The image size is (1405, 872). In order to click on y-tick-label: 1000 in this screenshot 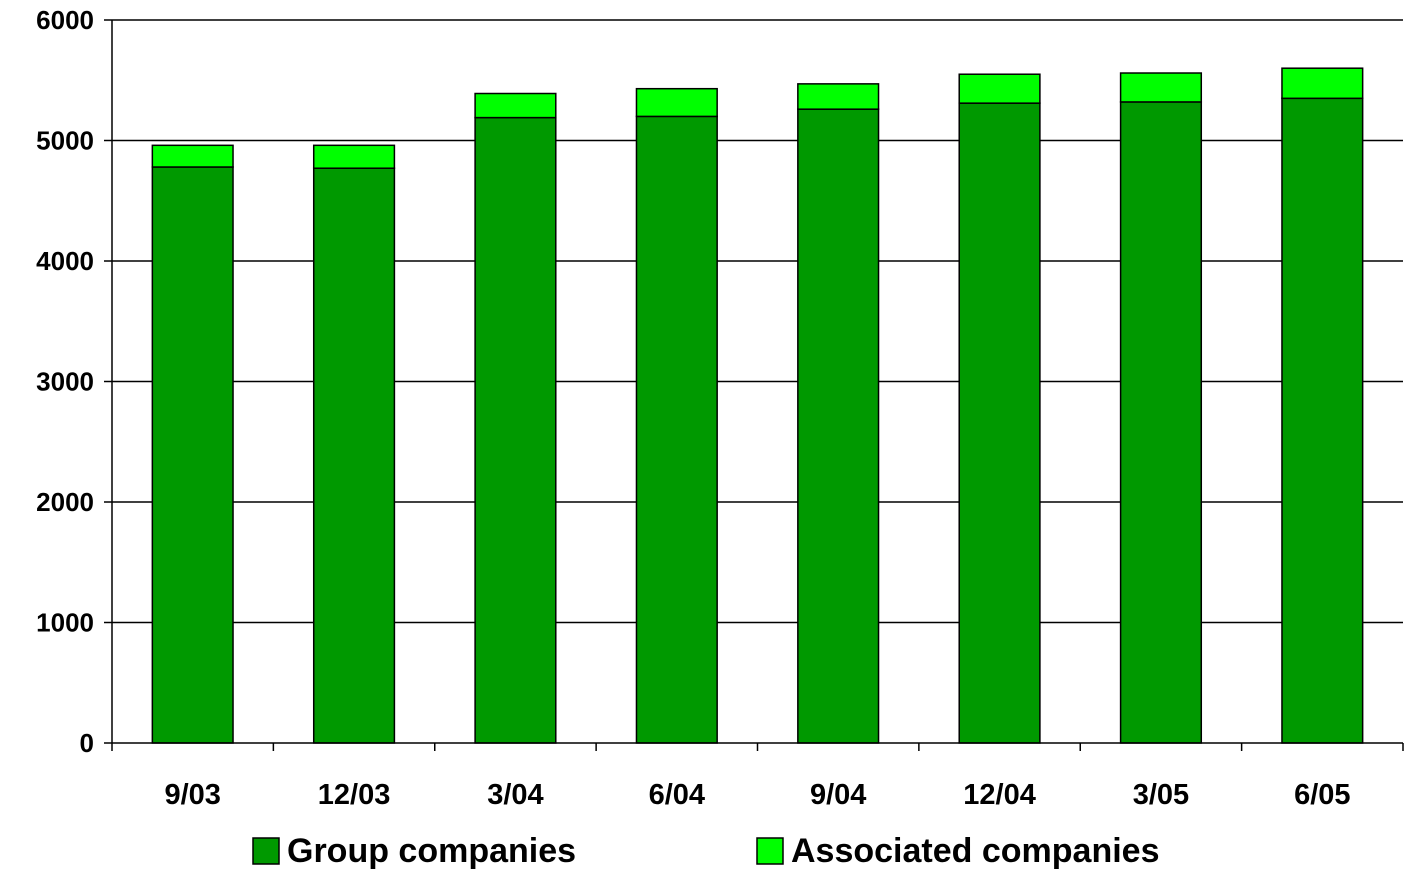, I will do `click(65, 623)`.